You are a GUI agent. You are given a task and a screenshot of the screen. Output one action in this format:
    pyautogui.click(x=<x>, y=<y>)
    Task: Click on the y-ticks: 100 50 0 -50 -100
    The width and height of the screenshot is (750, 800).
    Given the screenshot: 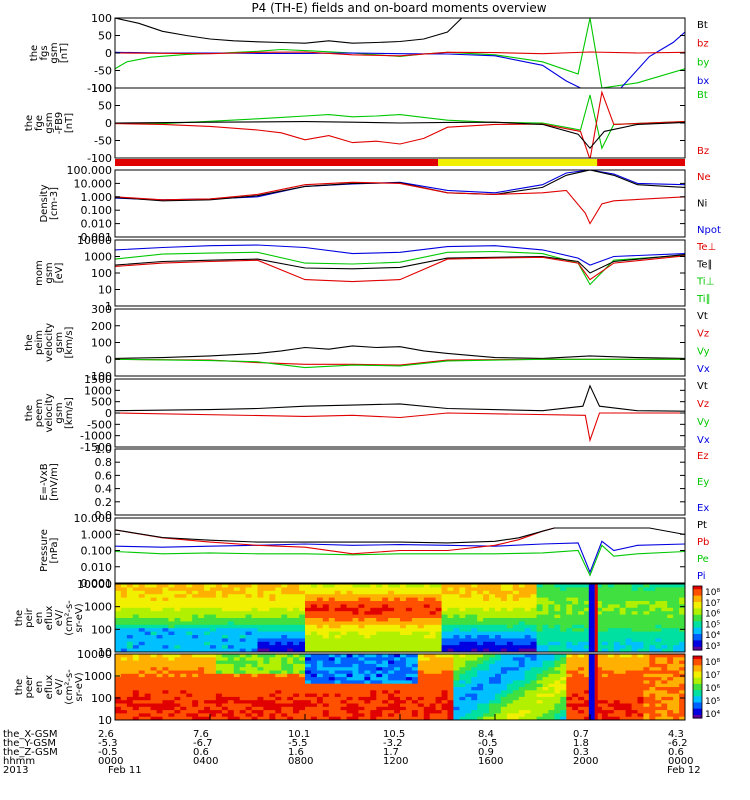 What is the action you would take?
    pyautogui.click(x=386, y=53)
    